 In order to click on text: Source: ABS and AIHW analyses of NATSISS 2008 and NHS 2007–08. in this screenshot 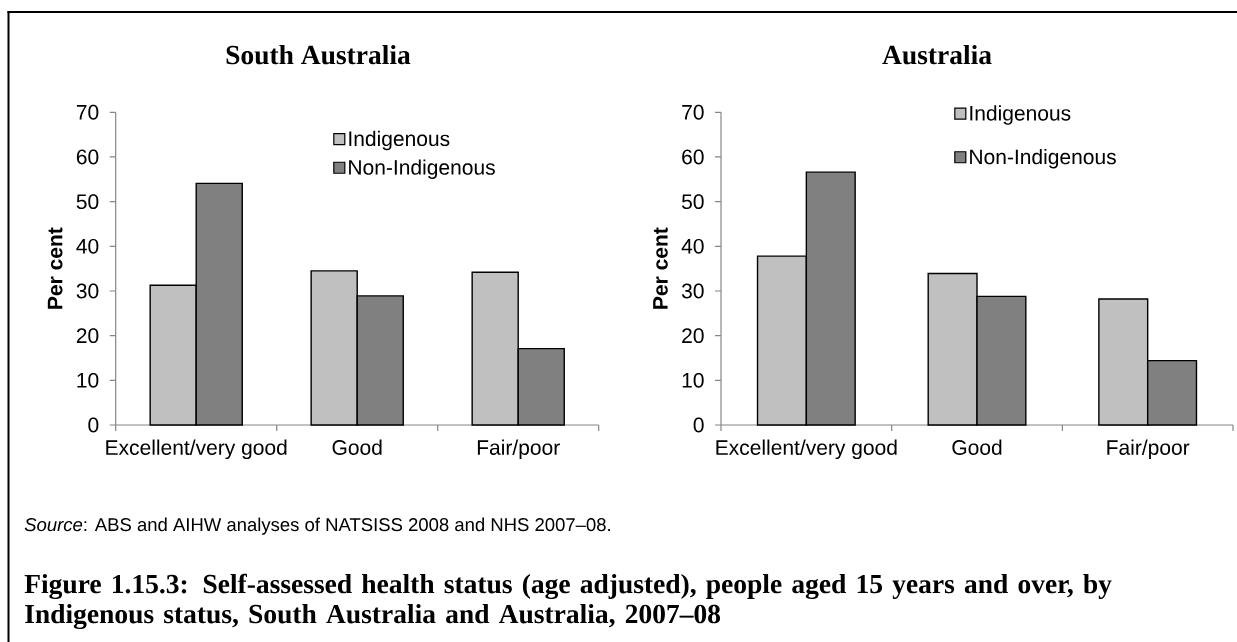, I will do `click(317, 526)`.